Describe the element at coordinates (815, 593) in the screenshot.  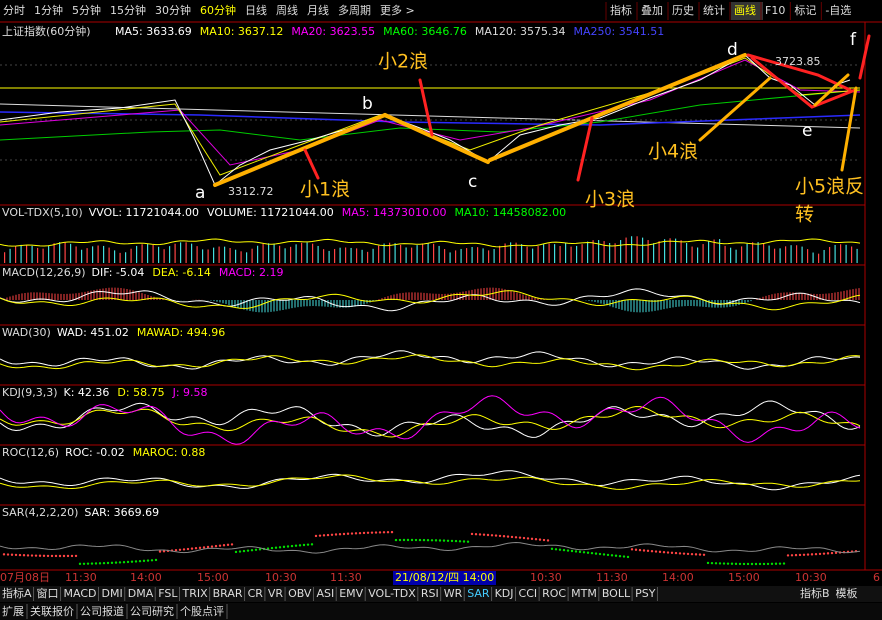
I see `indicator-tab: 指标B` at that location.